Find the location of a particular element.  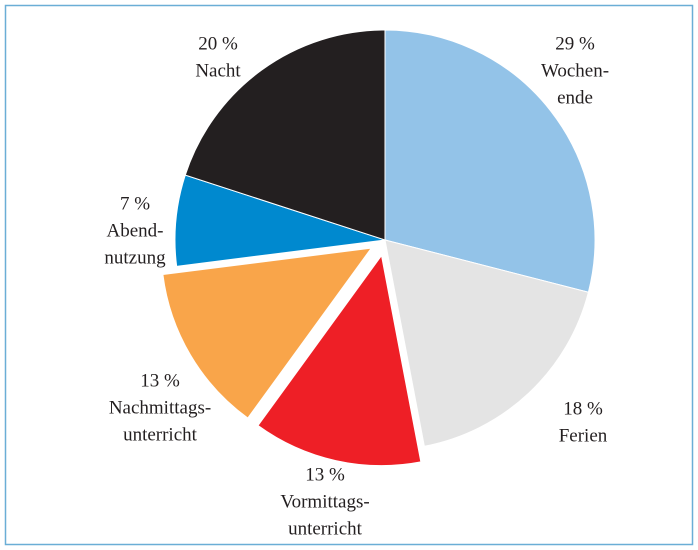

value-label: 20 % is located at coordinates (218, 43).